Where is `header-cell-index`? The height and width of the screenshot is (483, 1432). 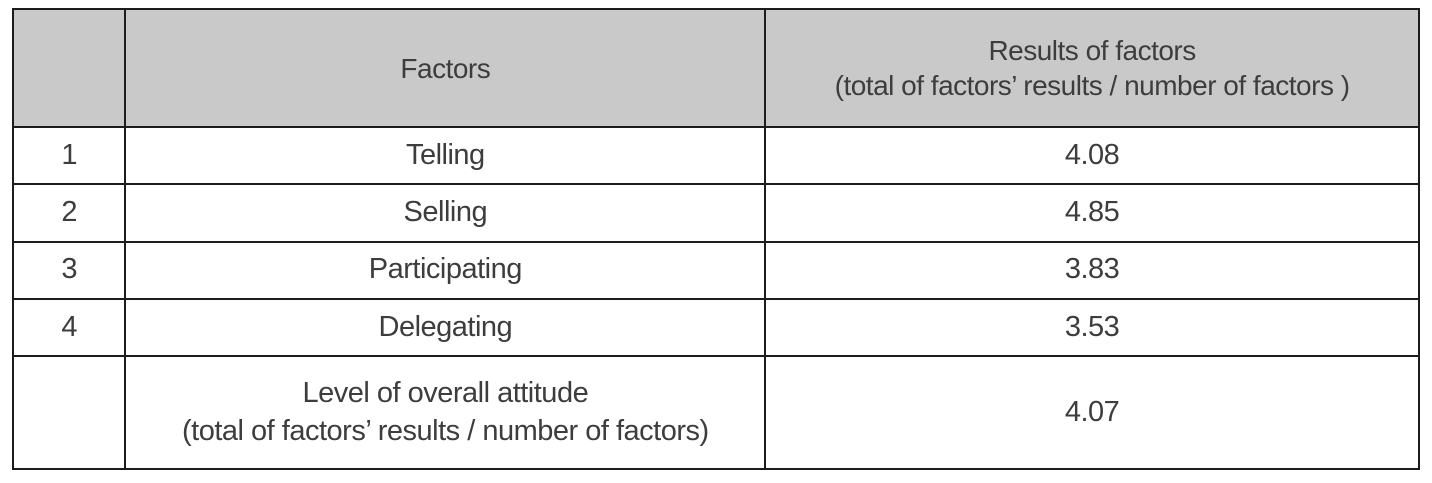 header-cell-index is located at coordinates (69, 68).